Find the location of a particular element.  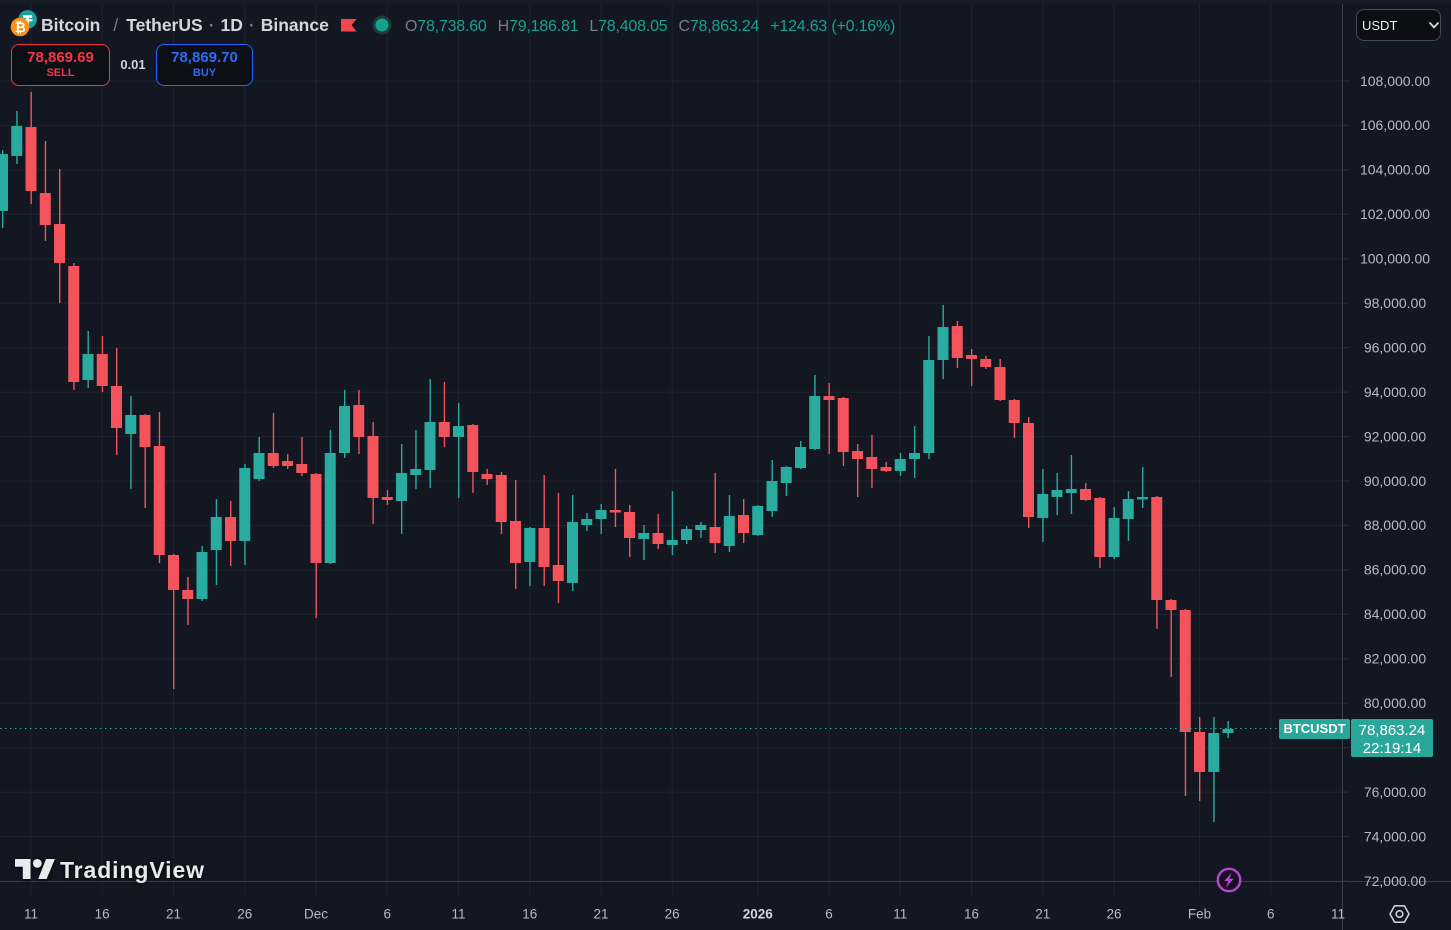

svg-text: 82,000.00 is located at coordinates (1395, 659).